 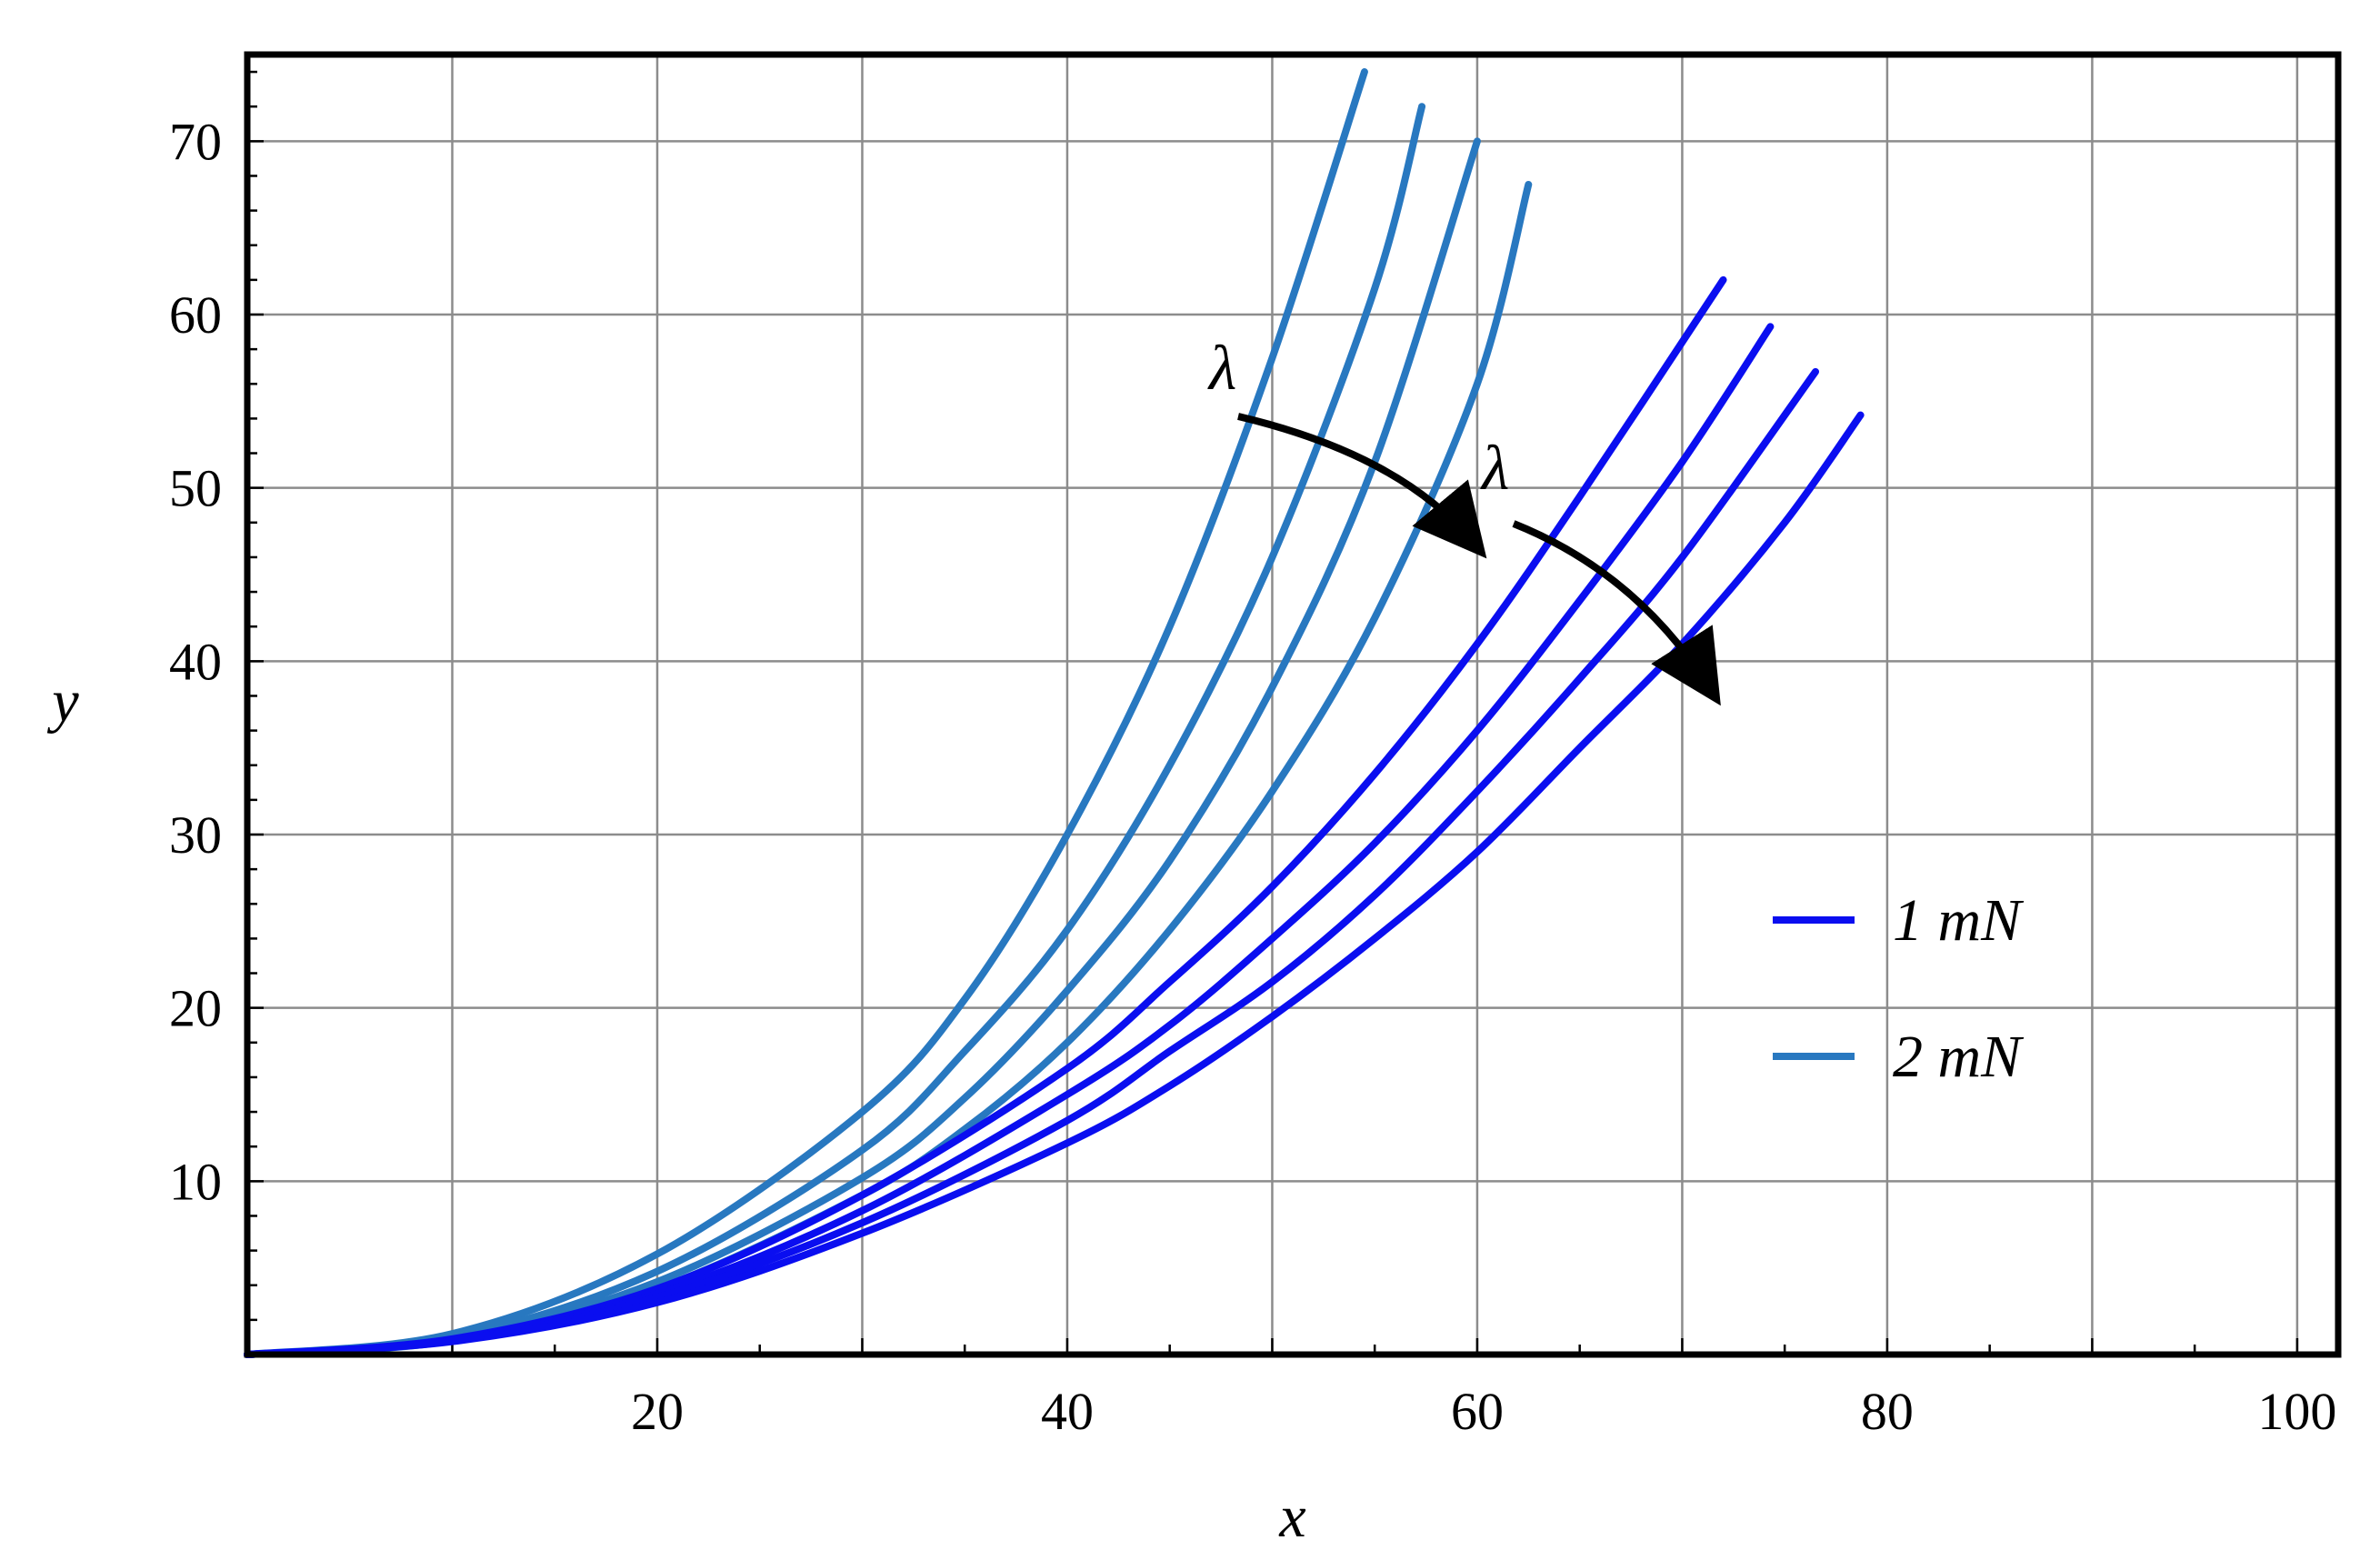 What do you see at coordinates (658, 1411) in the screenshot?
I see `x-tick-label: 20` at bounding box center [658, 1411].